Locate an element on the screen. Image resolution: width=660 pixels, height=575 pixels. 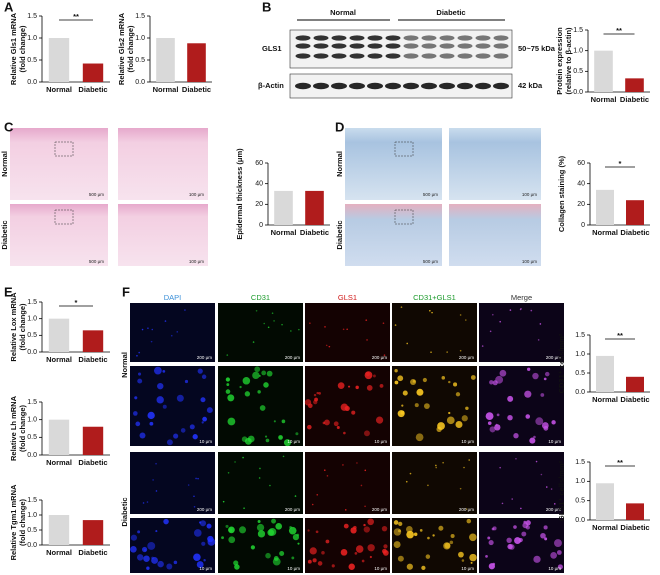
bands is located at coordinates (402, 62).